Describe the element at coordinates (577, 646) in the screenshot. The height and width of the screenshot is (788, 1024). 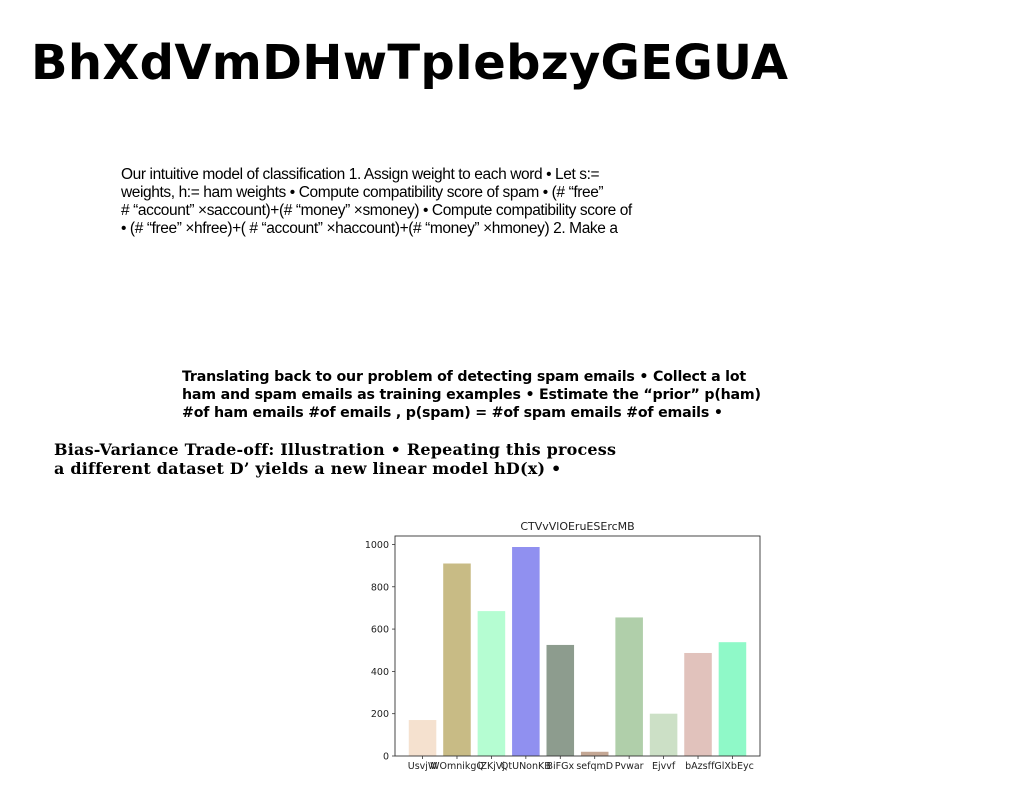
I see `chart-axes-frame` at that location.